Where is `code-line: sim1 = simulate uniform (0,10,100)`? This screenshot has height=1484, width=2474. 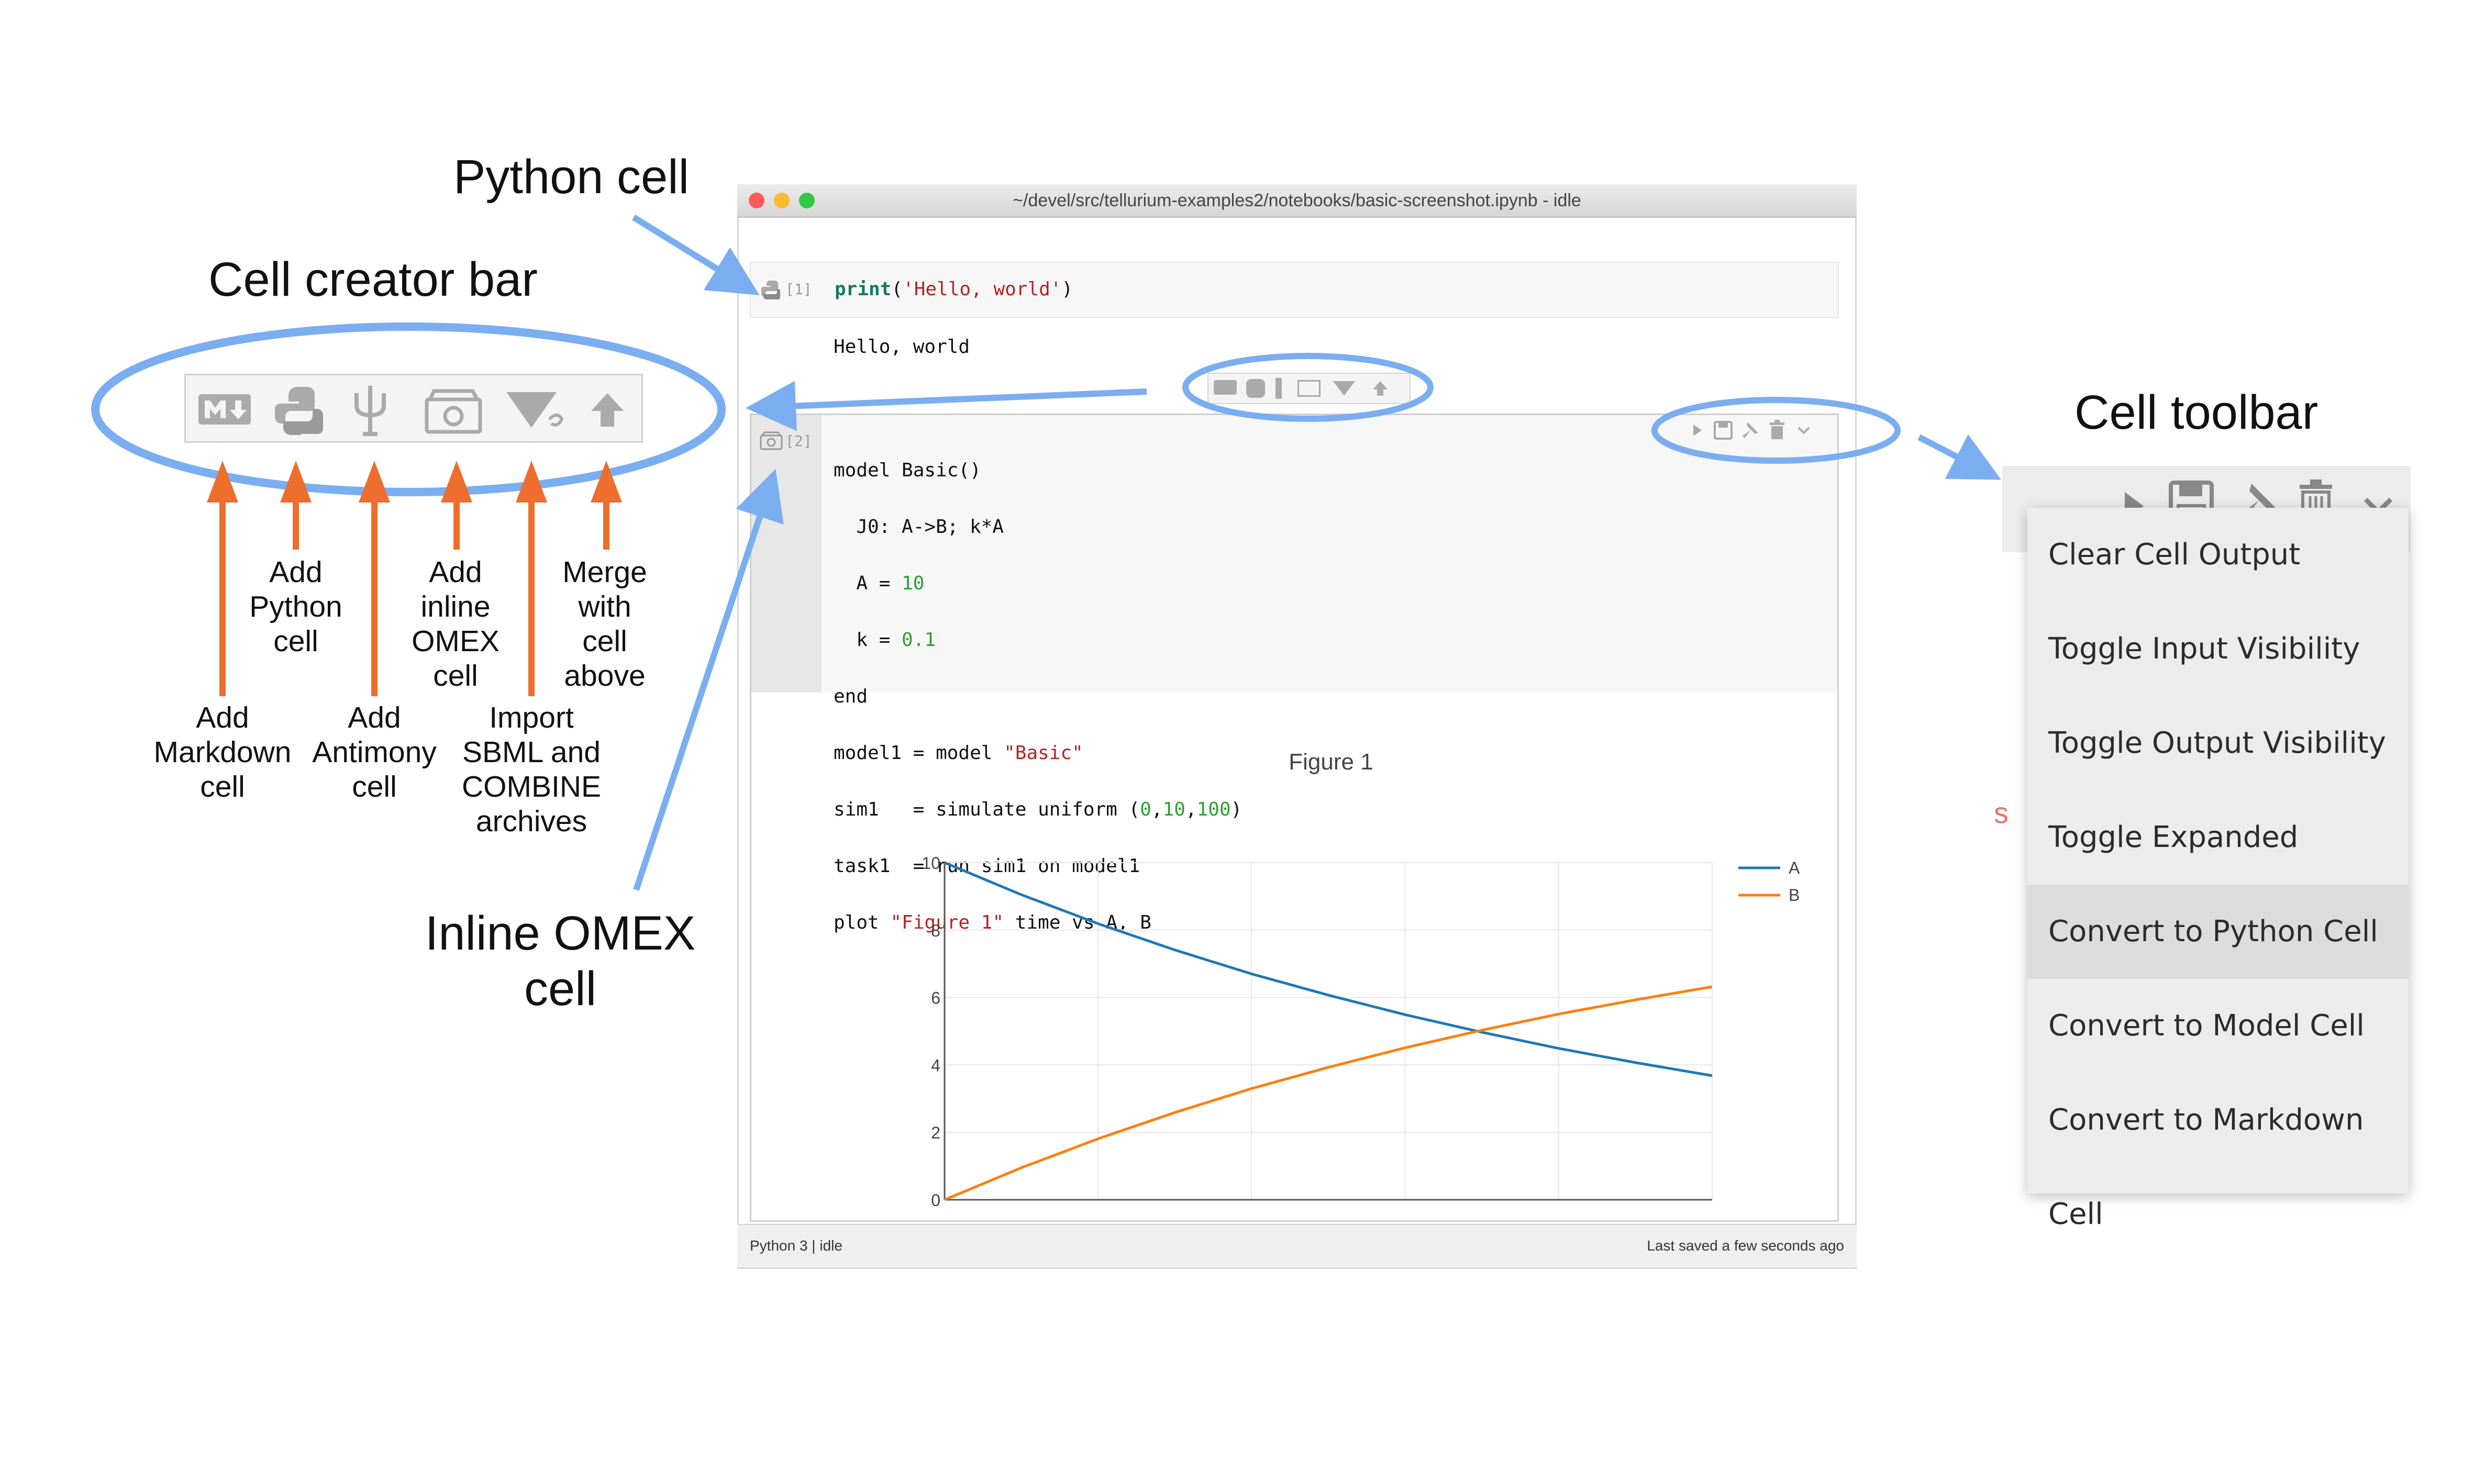 code-line: sim1 = simulate uniform (0,10,100) is located at coordinates (1038, 810).